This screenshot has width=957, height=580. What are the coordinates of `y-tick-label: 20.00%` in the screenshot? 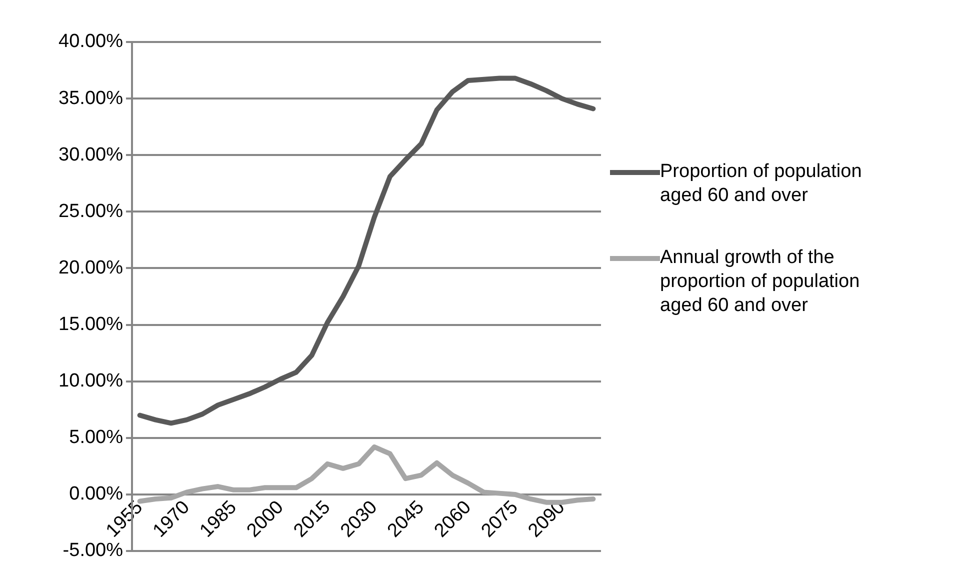 It's located at (91, 267).